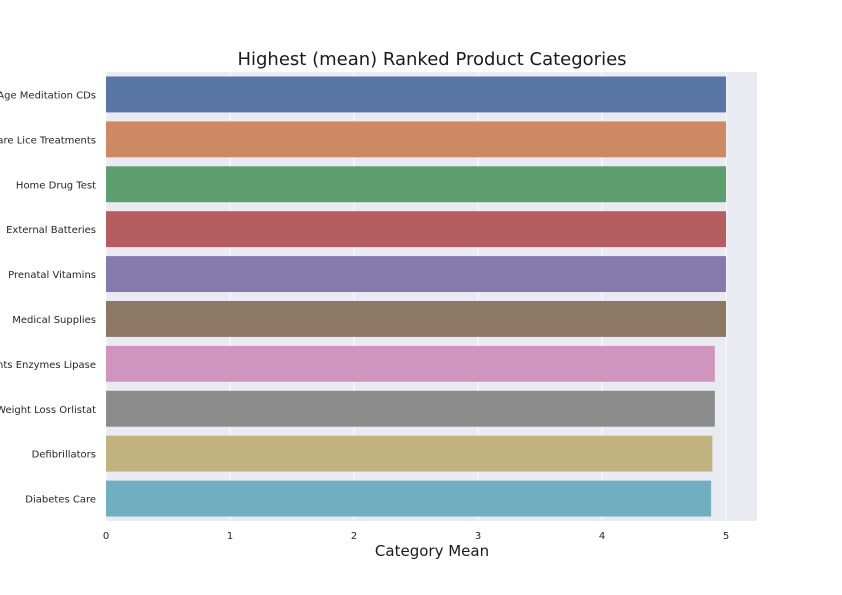 Image resolution: width=842 pixels, height=595 pixels. Describe the element at coordinates (230, 536) in the screenshot. I see `x-tick-label: 1` at that location.